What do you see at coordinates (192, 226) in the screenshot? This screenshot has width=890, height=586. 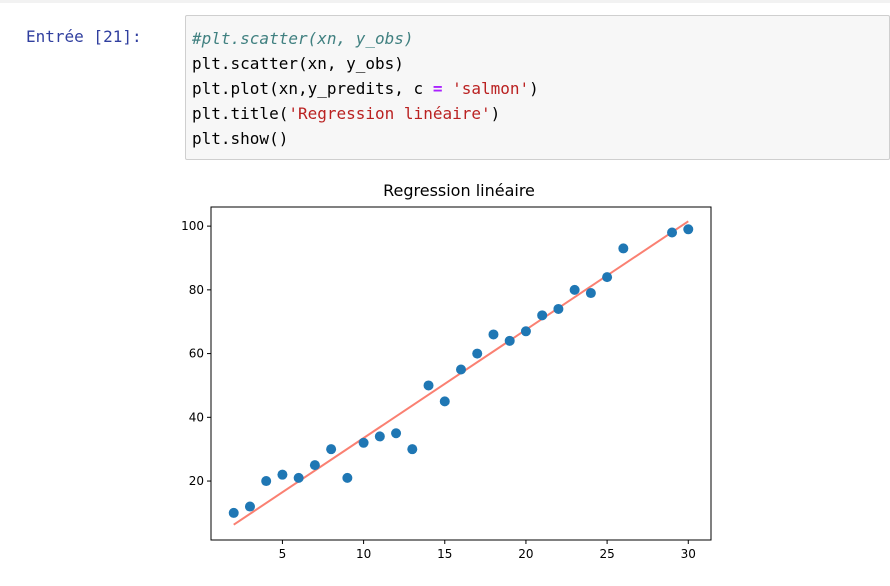 I see `y-tick-label: 100` at bounding box center [192, 226].